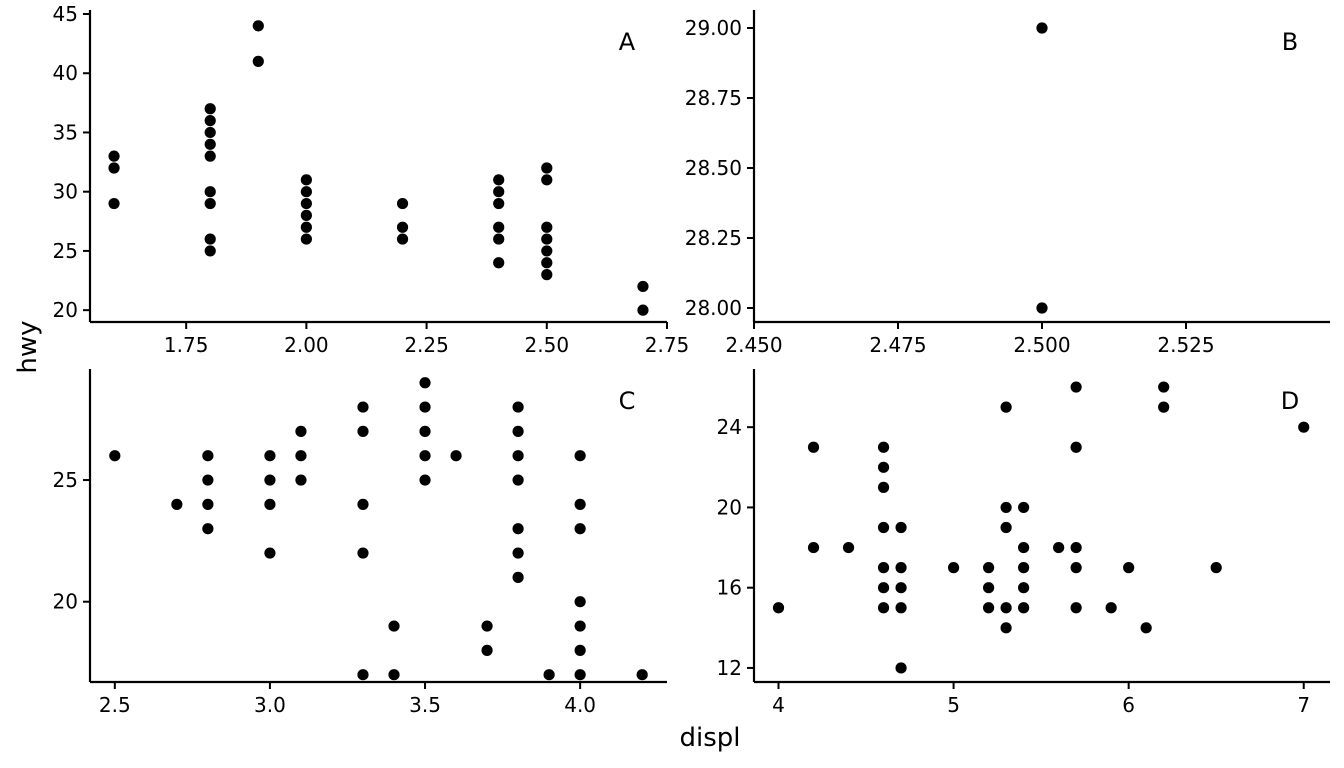 This screenshot has height=768, width=1344. I want to click on panel-b-x-tick-label: 2.500, so click(1041, 345).